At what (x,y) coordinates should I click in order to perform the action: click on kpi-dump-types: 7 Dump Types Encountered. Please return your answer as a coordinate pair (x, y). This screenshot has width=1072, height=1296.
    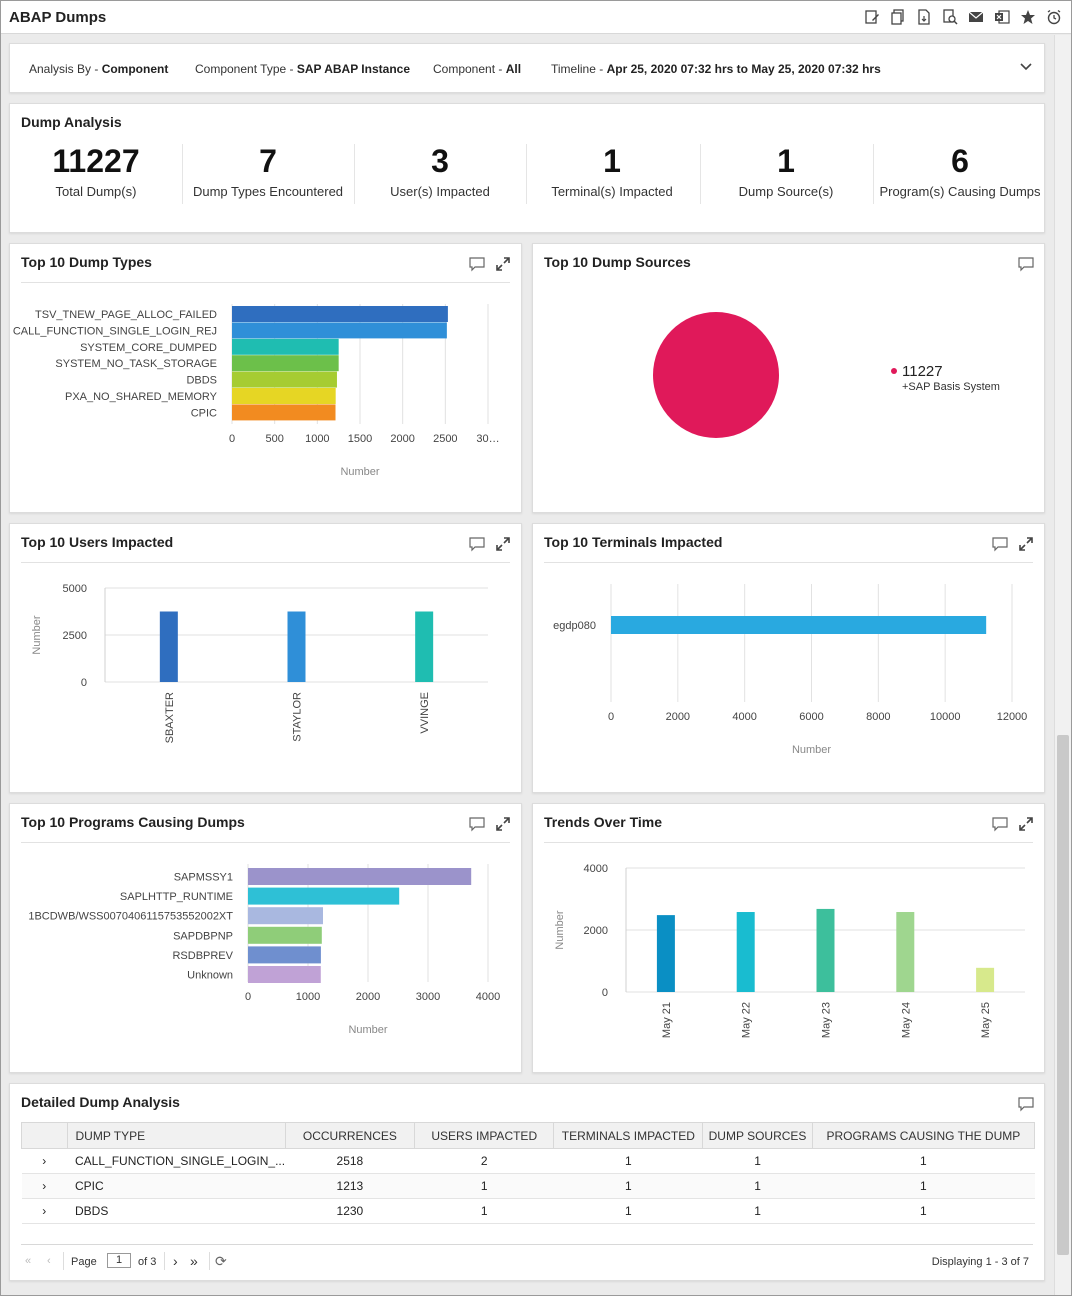
    Looking at the image, I should click on (268, 171).